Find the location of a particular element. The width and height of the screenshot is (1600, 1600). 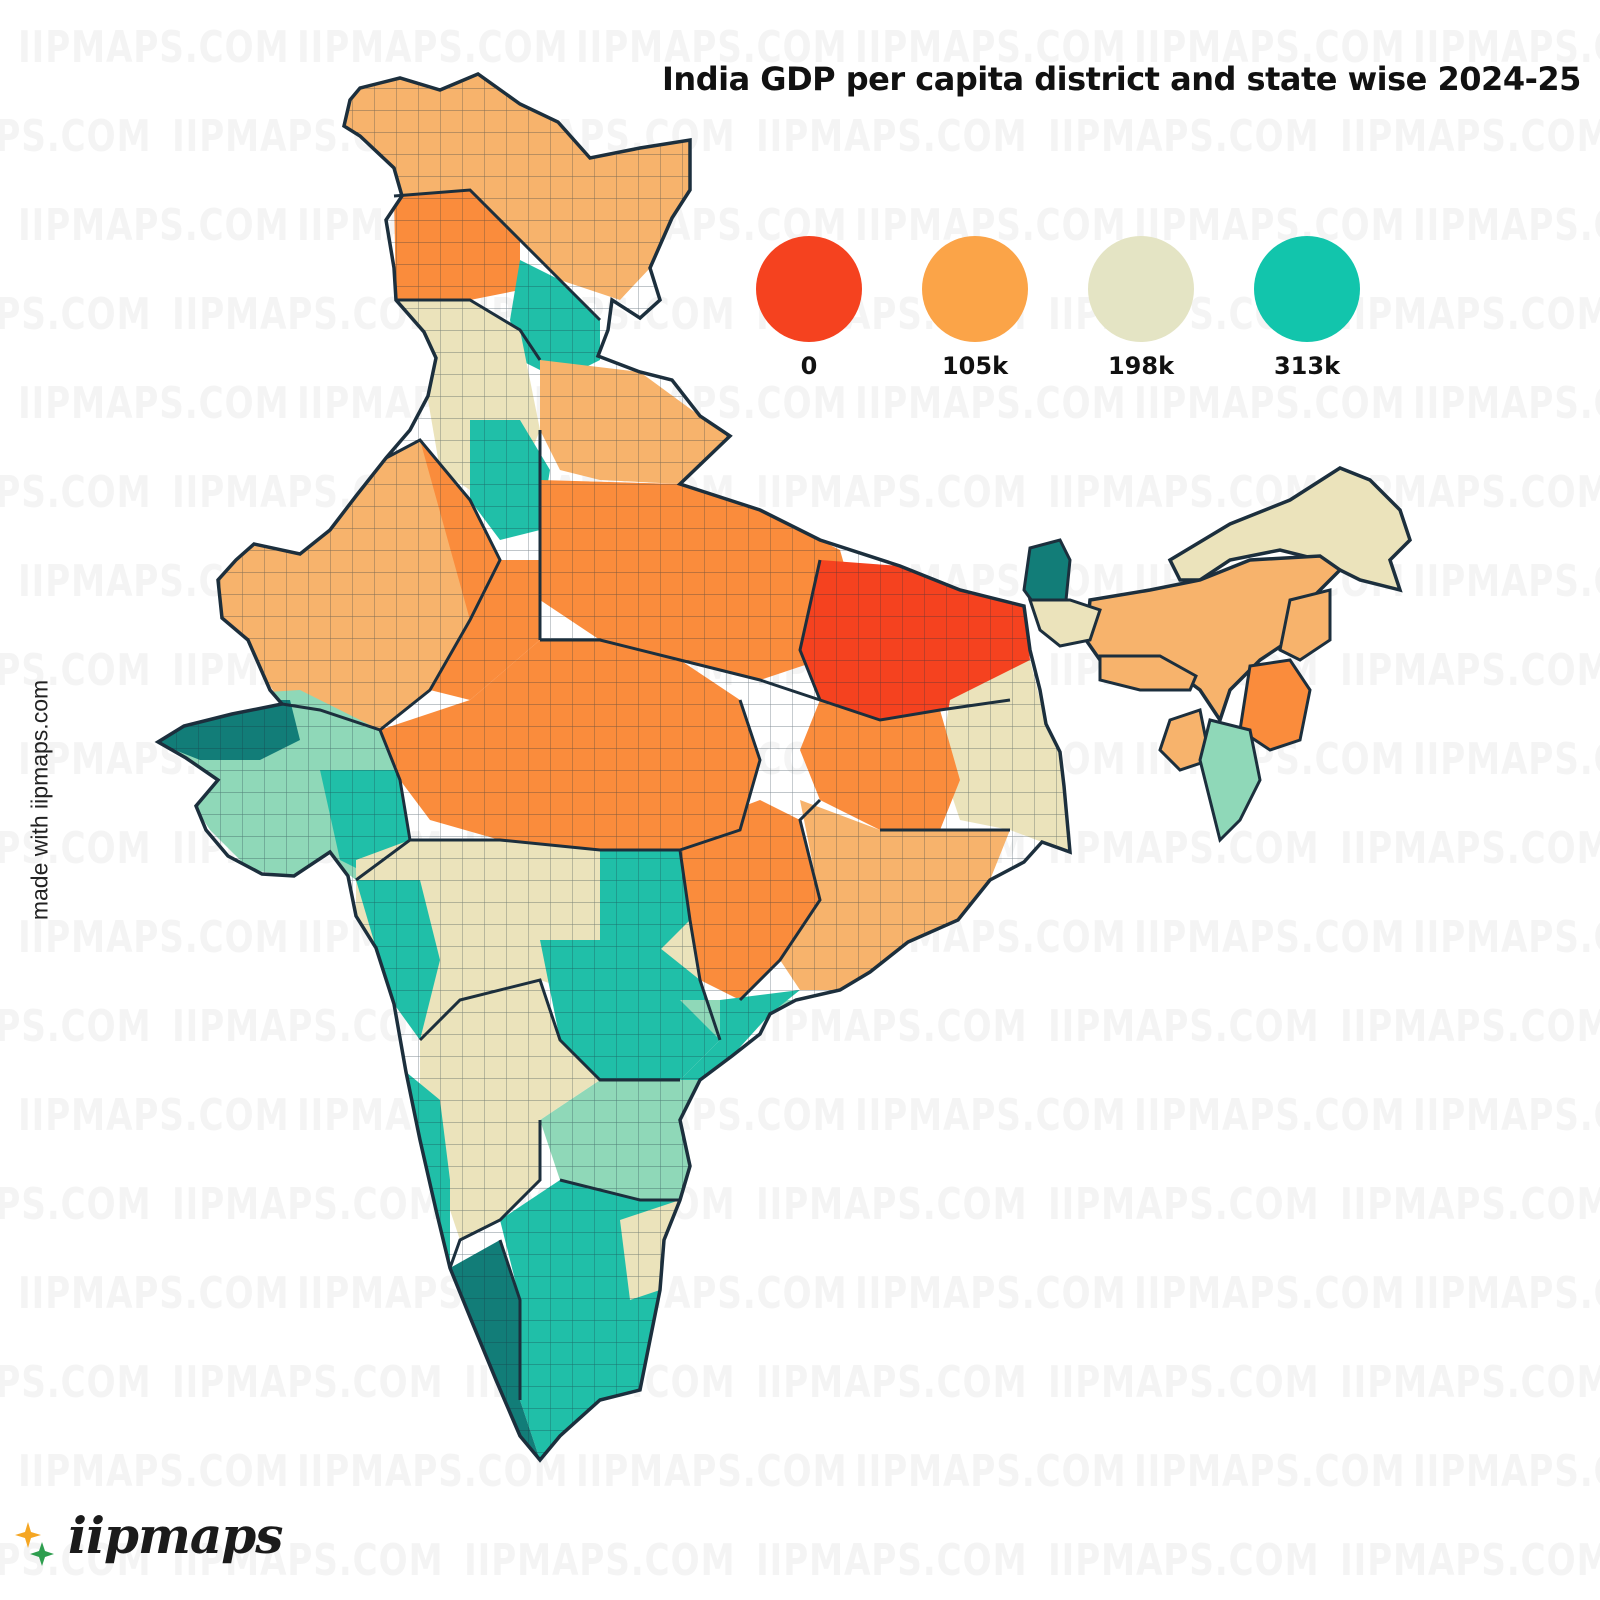

region-tripura is located at coordinates (1185, 740).